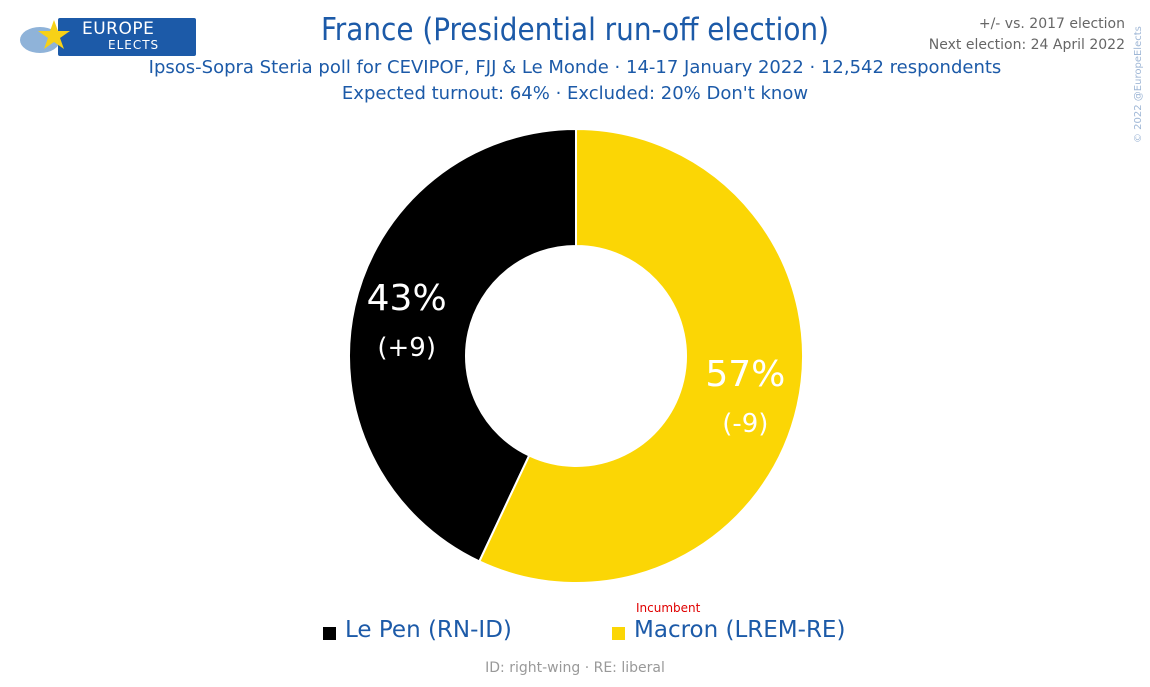 Image resolution: width=1150 pixels, height=687 pixels. What do you see at coordinates (575, 30) in the screenshot?
I see `chart-title: France (Presidential run-off election)` at bounding box center [575, 30].